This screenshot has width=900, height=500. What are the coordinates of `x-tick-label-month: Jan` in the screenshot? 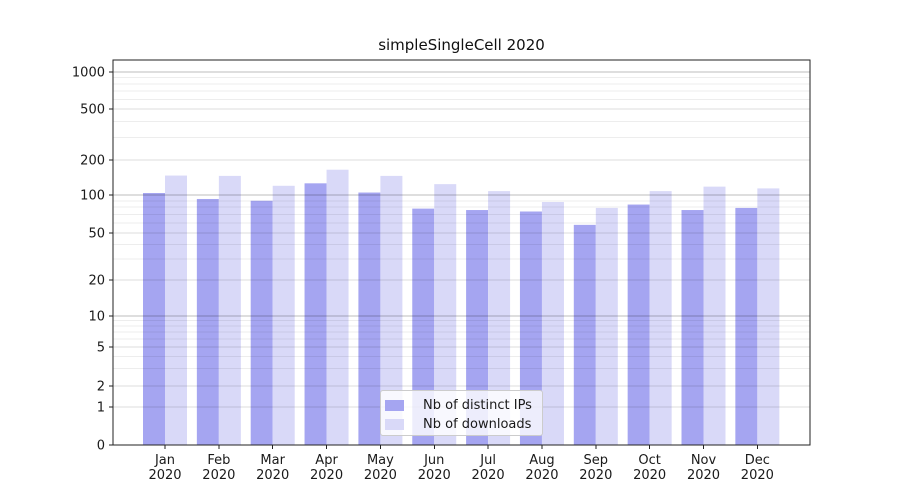 It's located at (164, 460).